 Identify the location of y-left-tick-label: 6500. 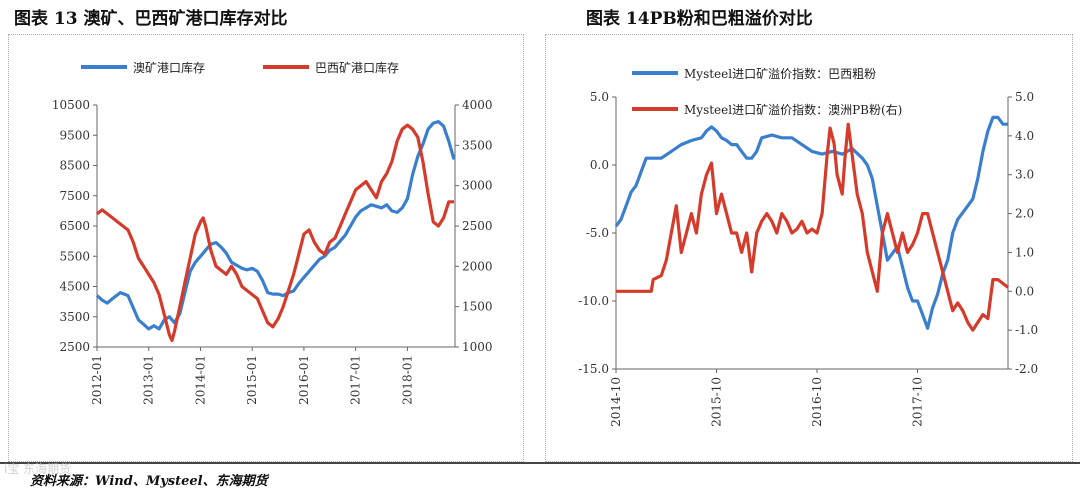
(74, 226).